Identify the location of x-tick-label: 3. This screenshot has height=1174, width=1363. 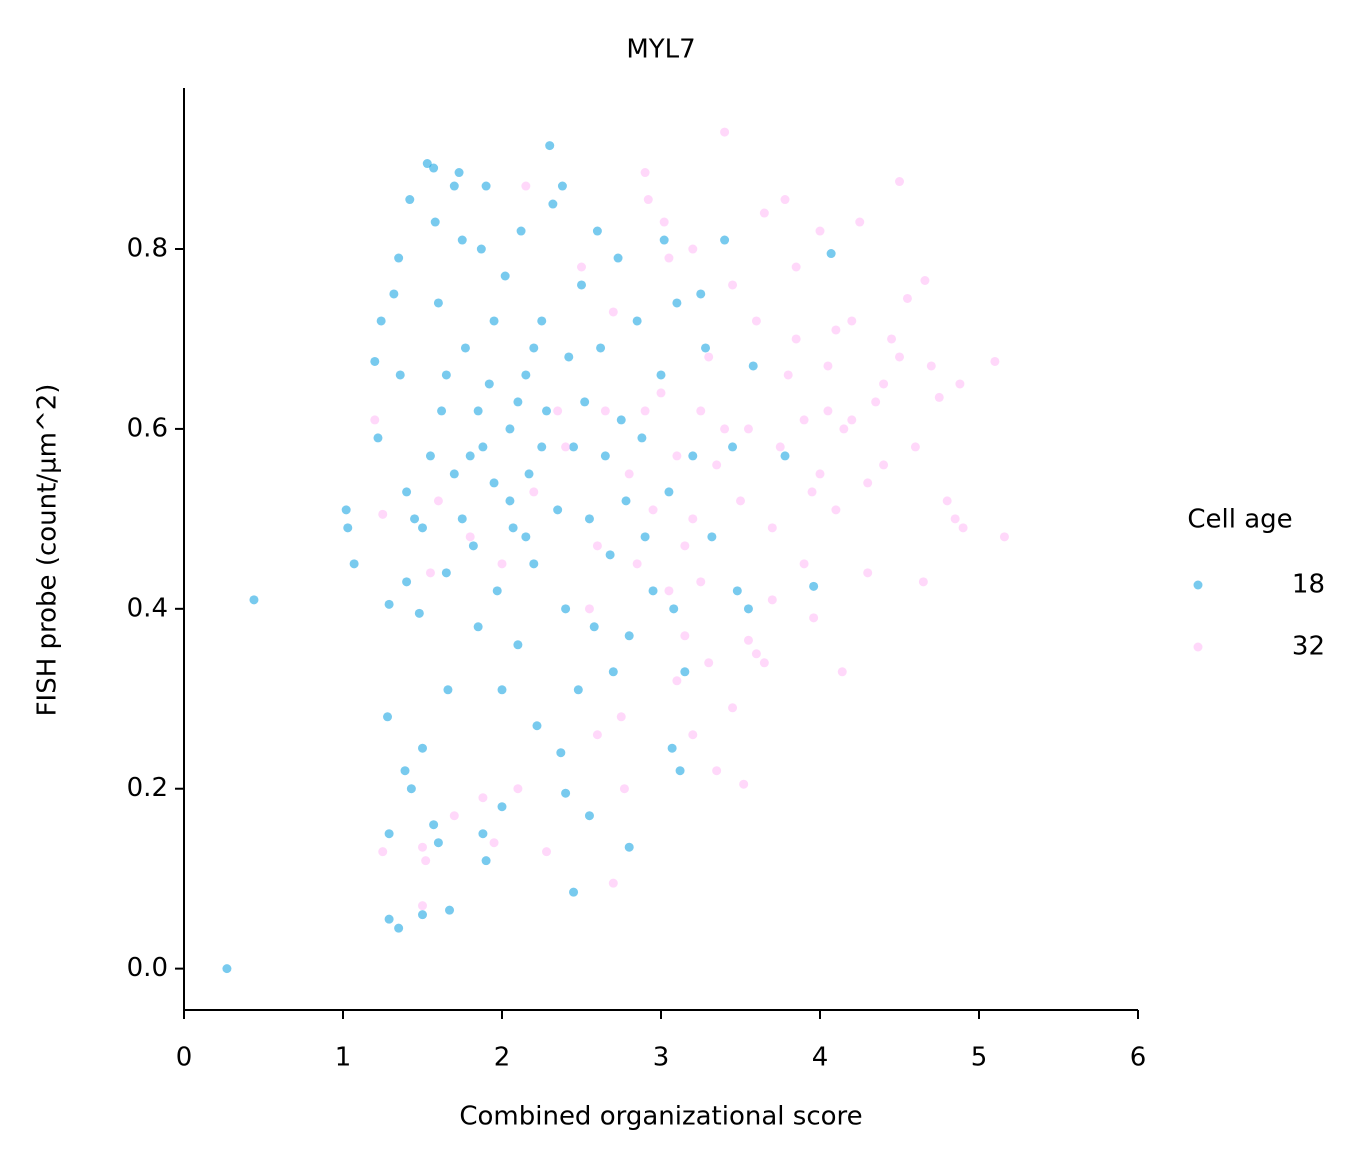
(661, 1058).